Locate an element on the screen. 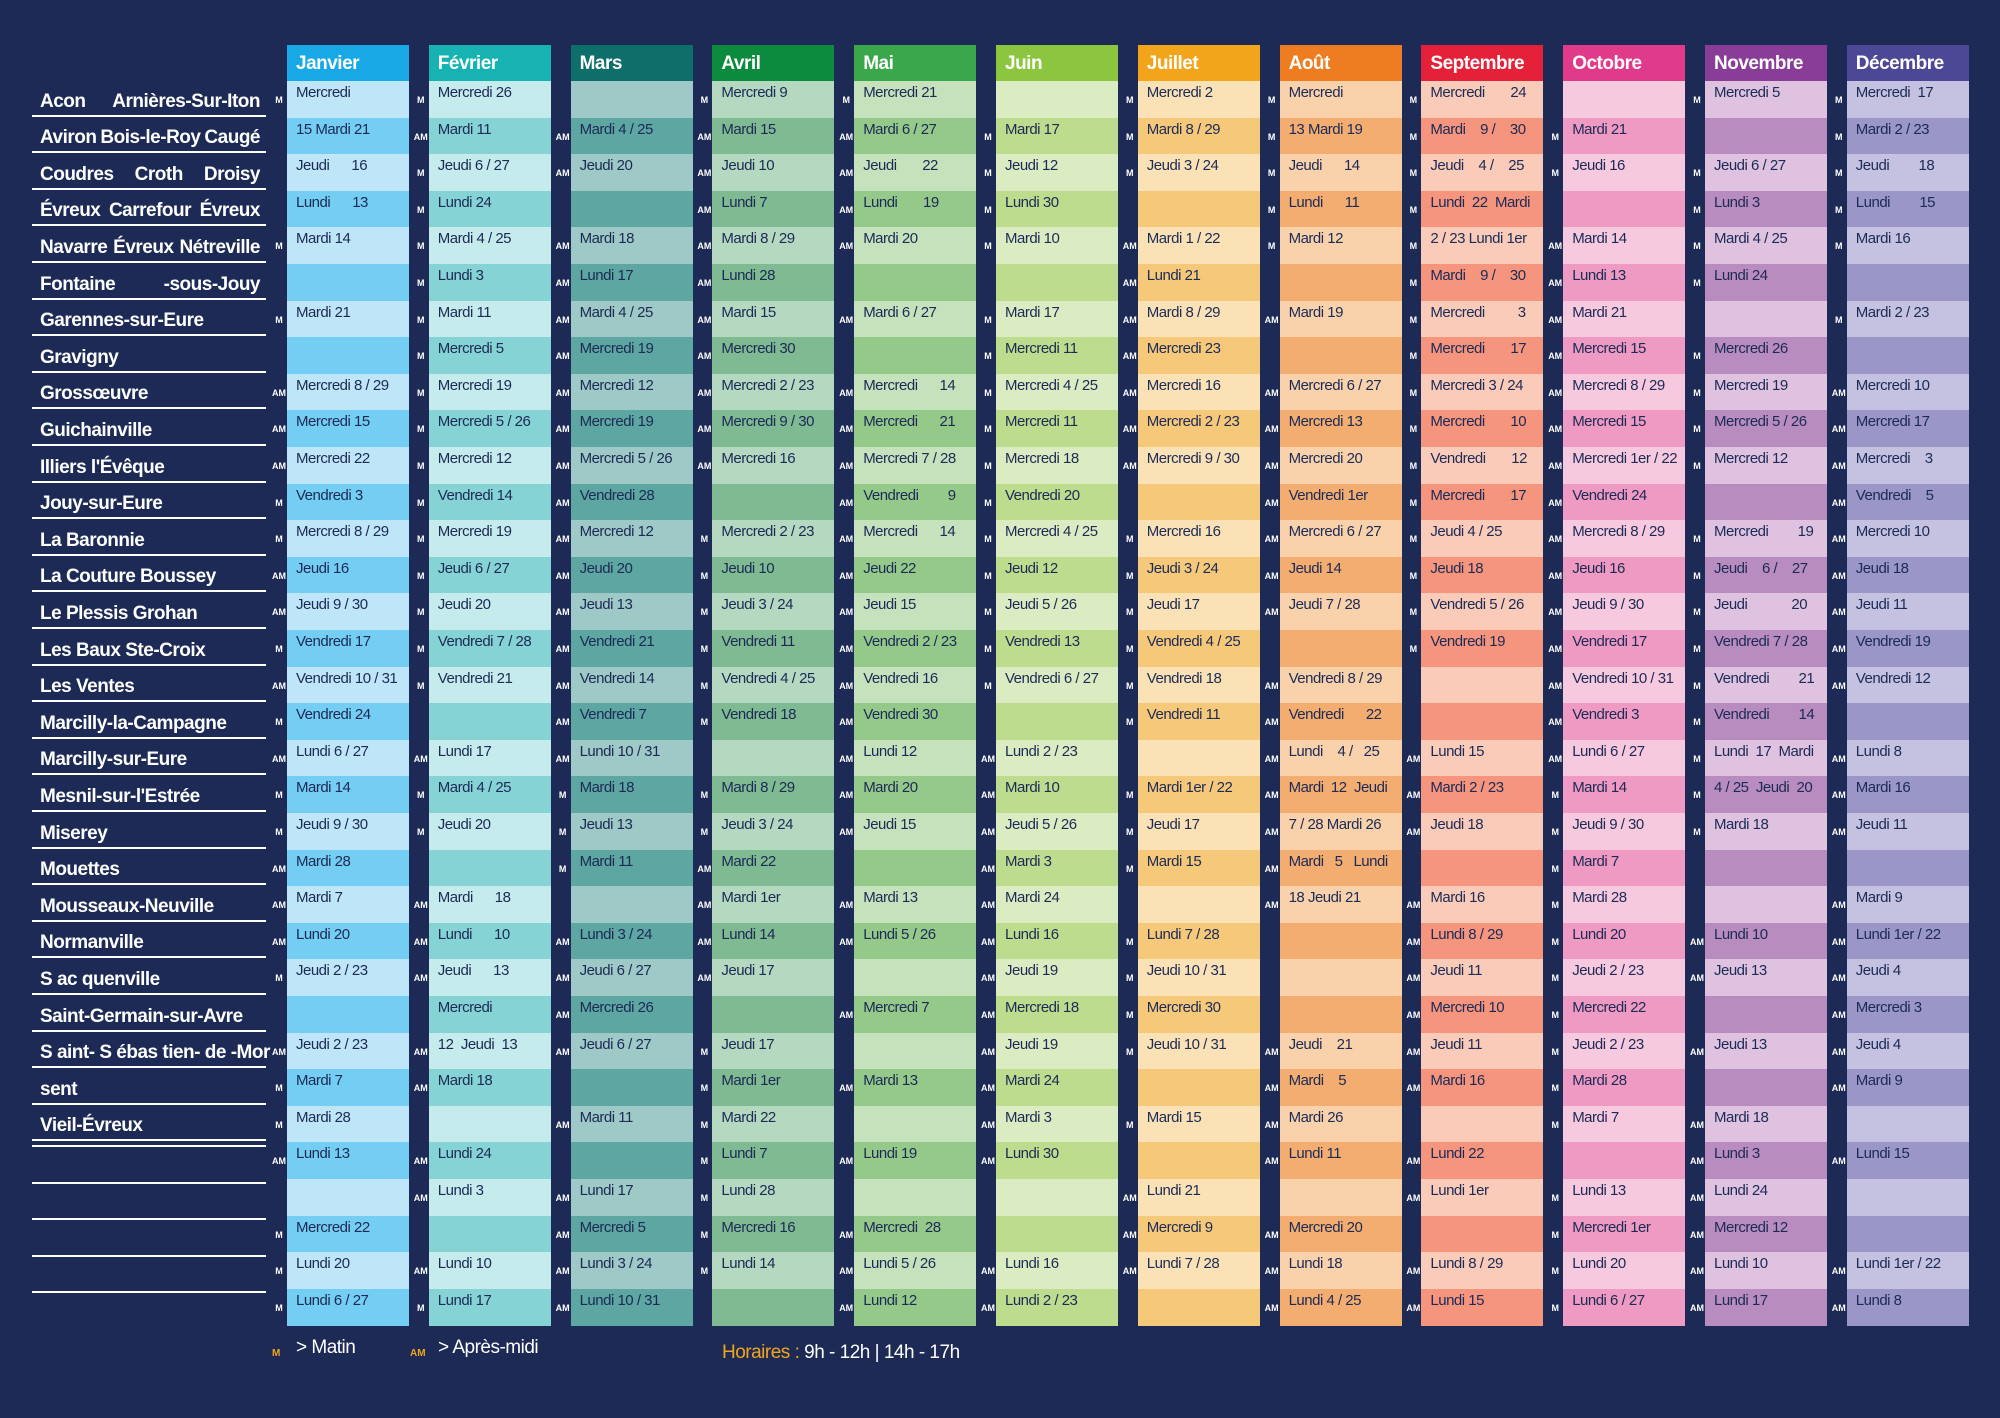 This screenshot has height=1418, width=2000. collection-date-text: Lundi 15 is located at coordinates (1895, 202).